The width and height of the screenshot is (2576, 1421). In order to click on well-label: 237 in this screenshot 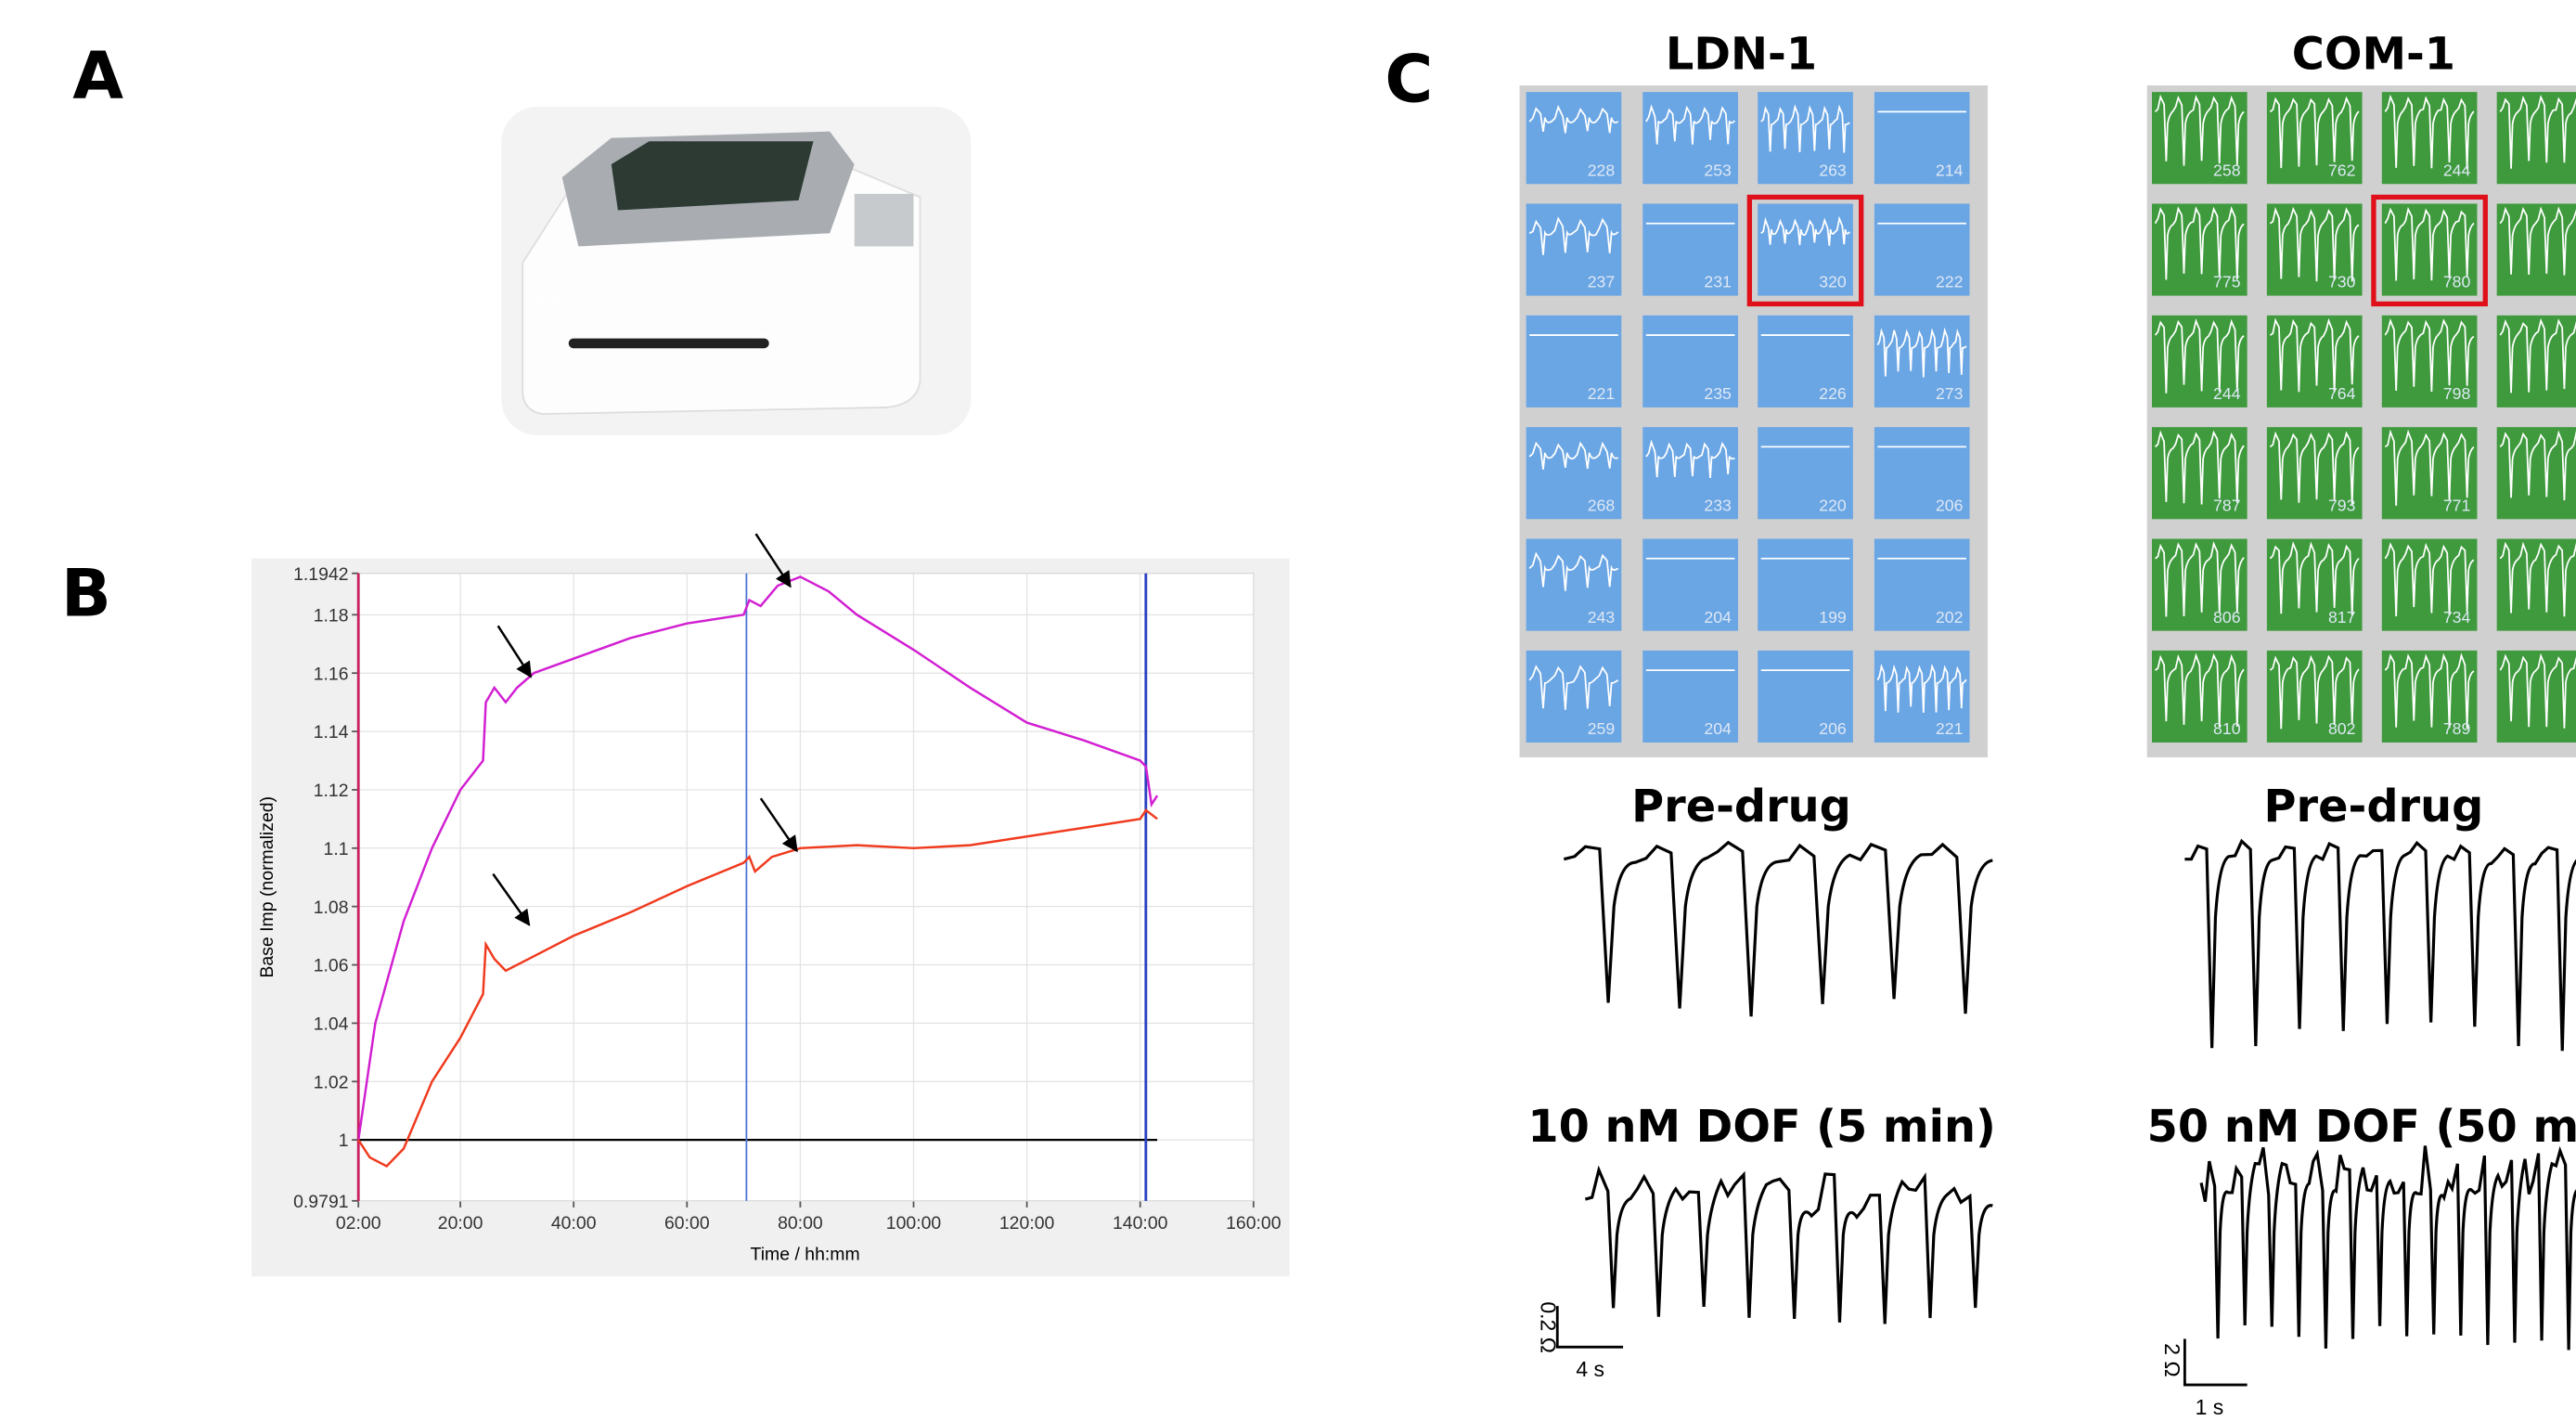, I will do `click(1602, 282)`.